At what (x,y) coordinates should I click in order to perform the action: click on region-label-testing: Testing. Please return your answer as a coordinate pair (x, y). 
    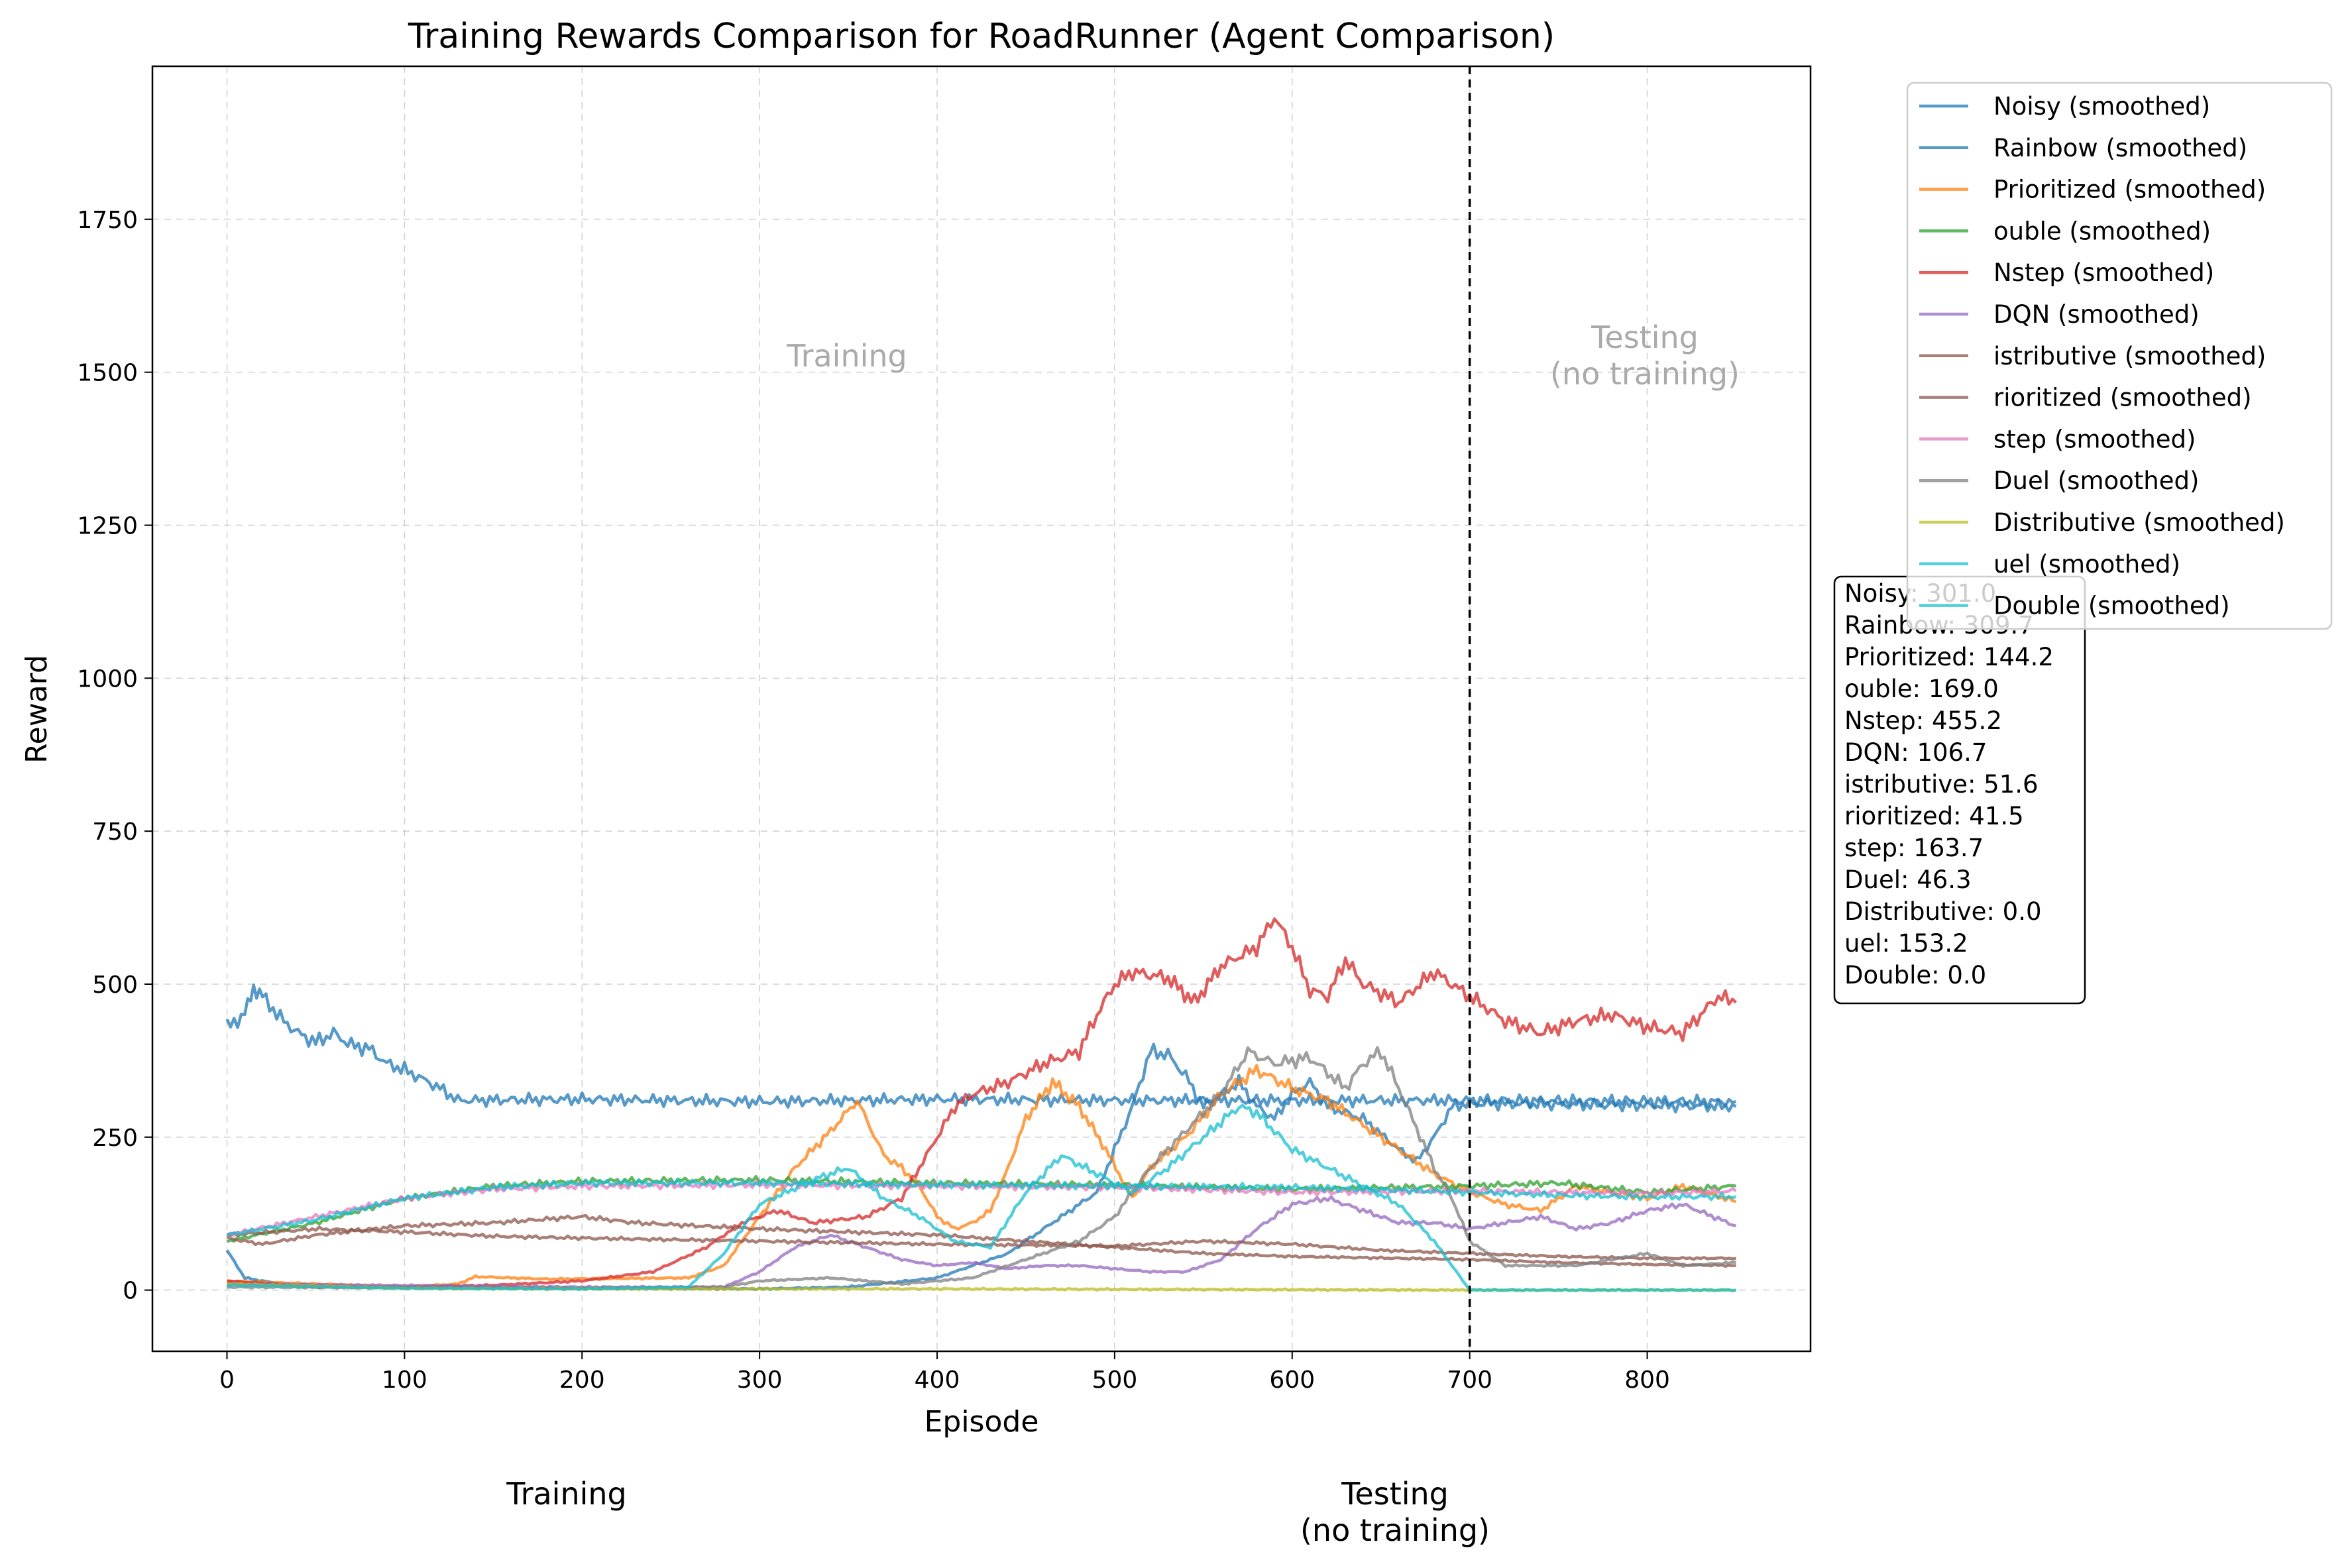
    Looking at the image, I should click on (1645, 337).